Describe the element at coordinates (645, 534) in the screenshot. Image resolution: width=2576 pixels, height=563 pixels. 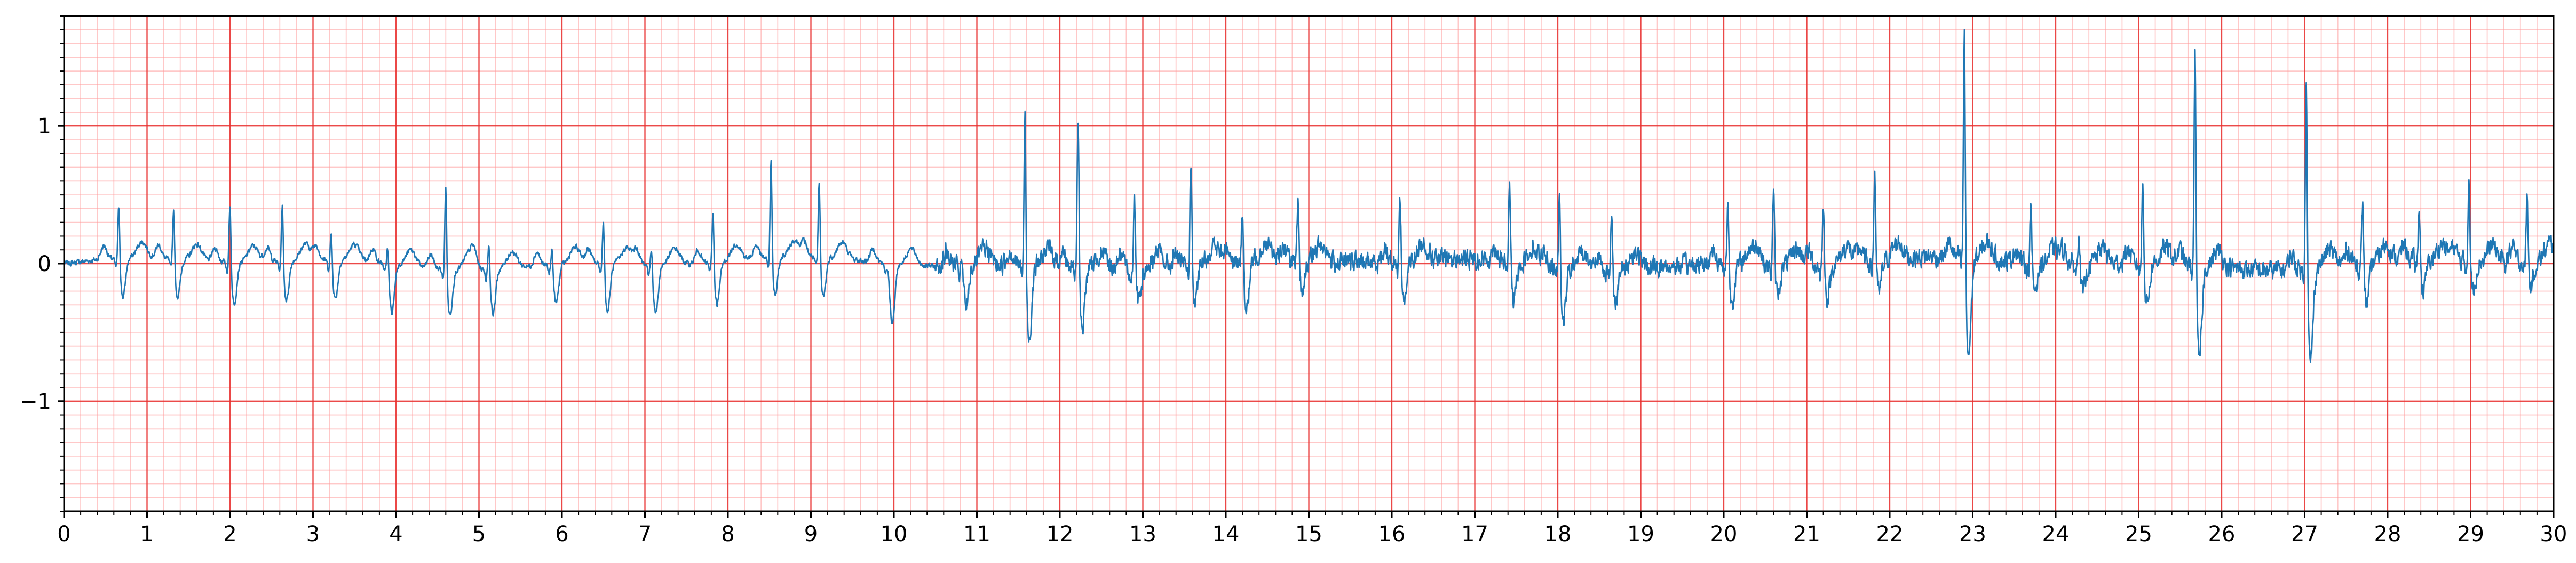
I see `x-tick-label: 7` at that location.